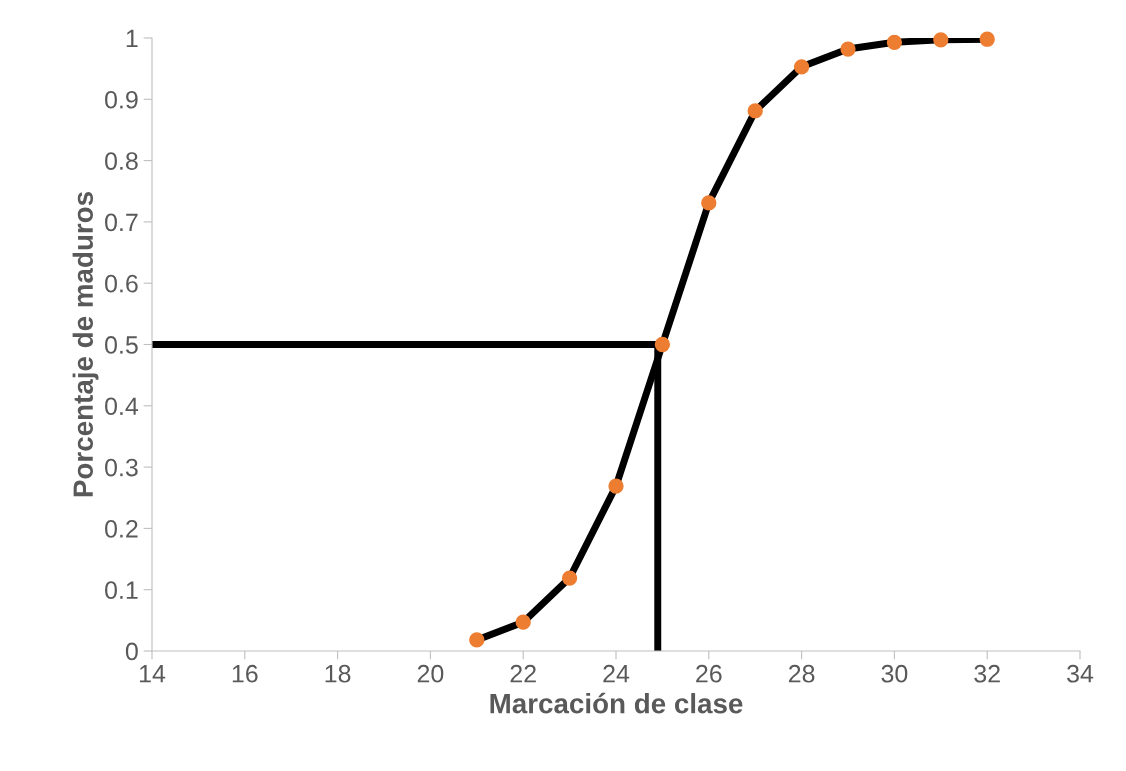 The height and width of the screenshot is (771, 1126). What do you see at coordinates (894, 673) in the screenshot?
I see `x-tick-label: 30` at bounding box center [894, 673].